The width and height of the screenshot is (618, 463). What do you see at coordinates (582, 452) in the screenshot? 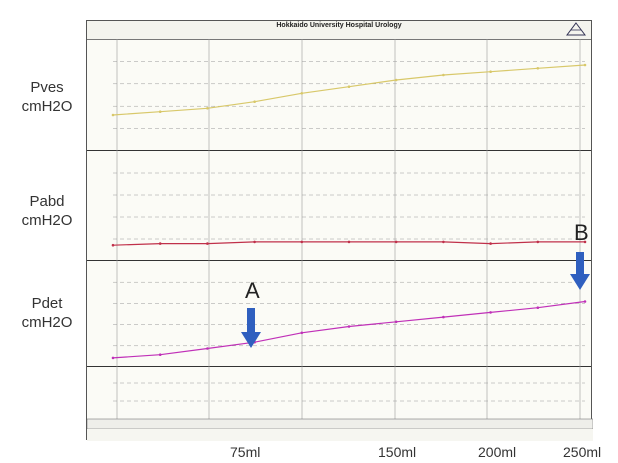
I see `volume-label-250: 250ml` at bounding box center [582, 452].